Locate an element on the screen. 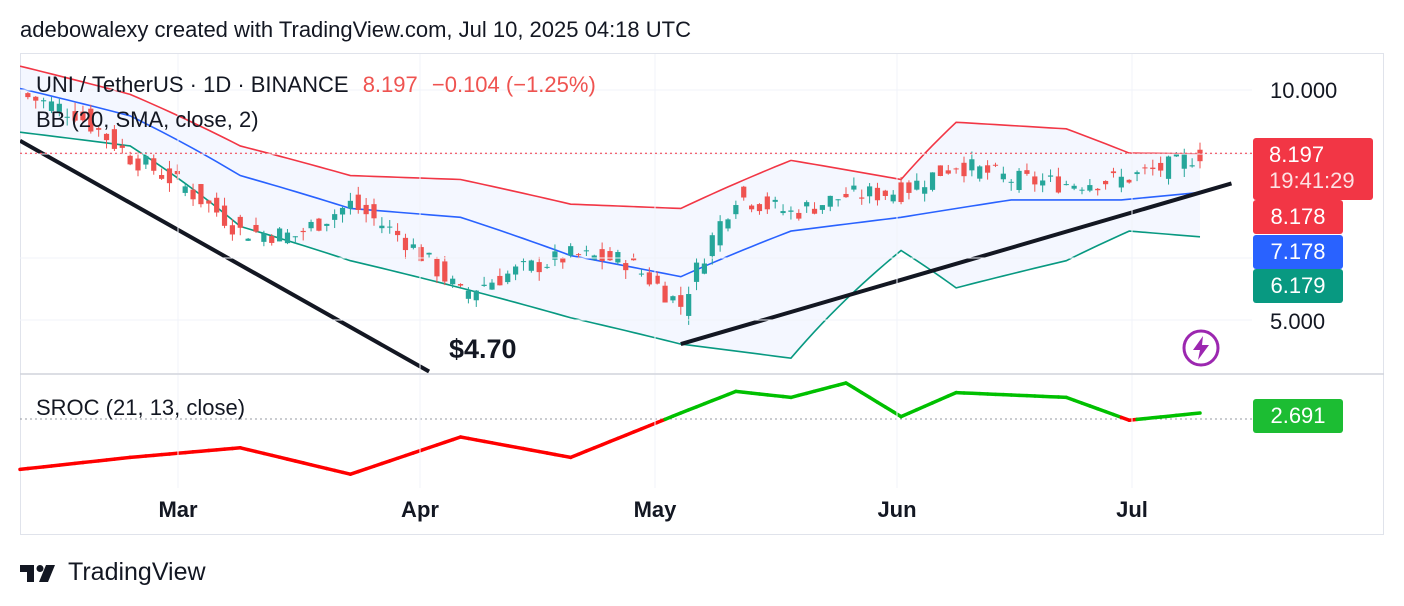  sroc-legend: SROC (21, 13, close) is located at coordinates (141, 407).